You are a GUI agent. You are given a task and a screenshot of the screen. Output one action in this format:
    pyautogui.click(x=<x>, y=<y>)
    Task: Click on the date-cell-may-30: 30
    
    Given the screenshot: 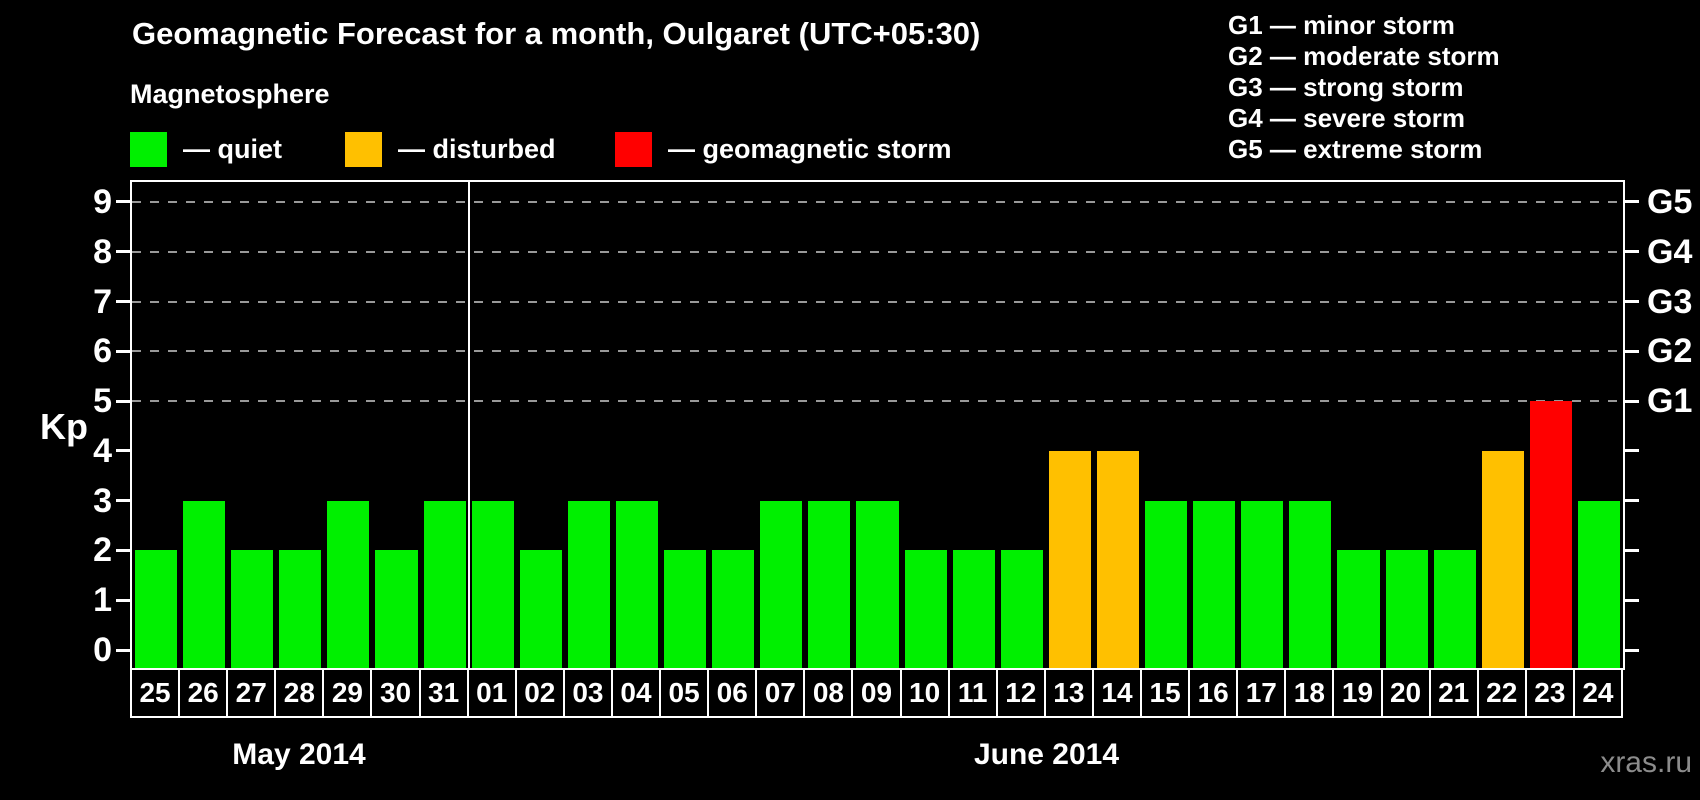 What is the action you would take?
    pyautogui.click(x=395, y=693)
    